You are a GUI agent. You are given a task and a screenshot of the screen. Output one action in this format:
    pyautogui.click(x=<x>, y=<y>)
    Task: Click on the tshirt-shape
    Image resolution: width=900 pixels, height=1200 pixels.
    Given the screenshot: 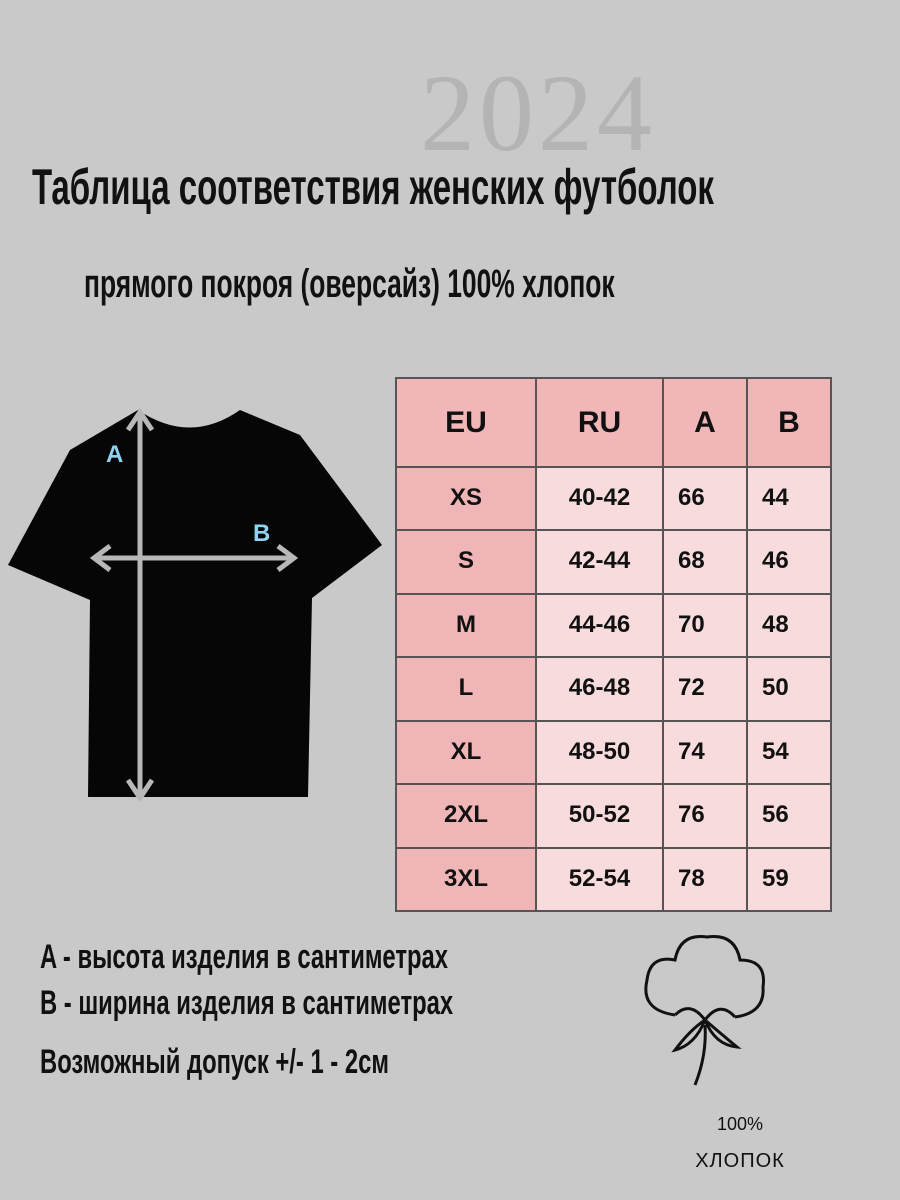 What is the action you would take?
    pyautogui.click(x=195, y=603)
    